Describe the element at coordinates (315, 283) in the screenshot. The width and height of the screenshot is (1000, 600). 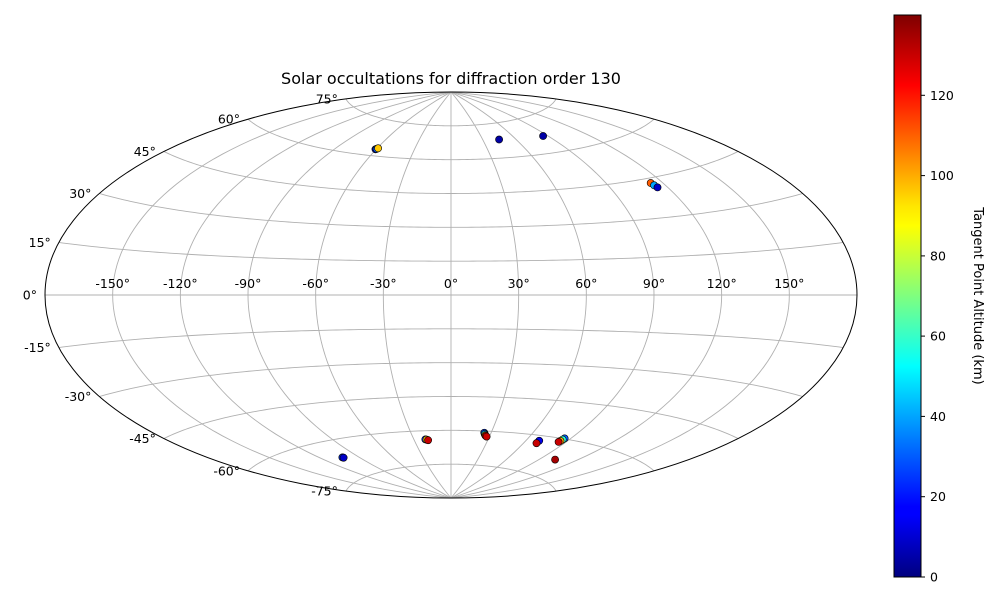
I see `longitude-tick-label: -60°` at that location.